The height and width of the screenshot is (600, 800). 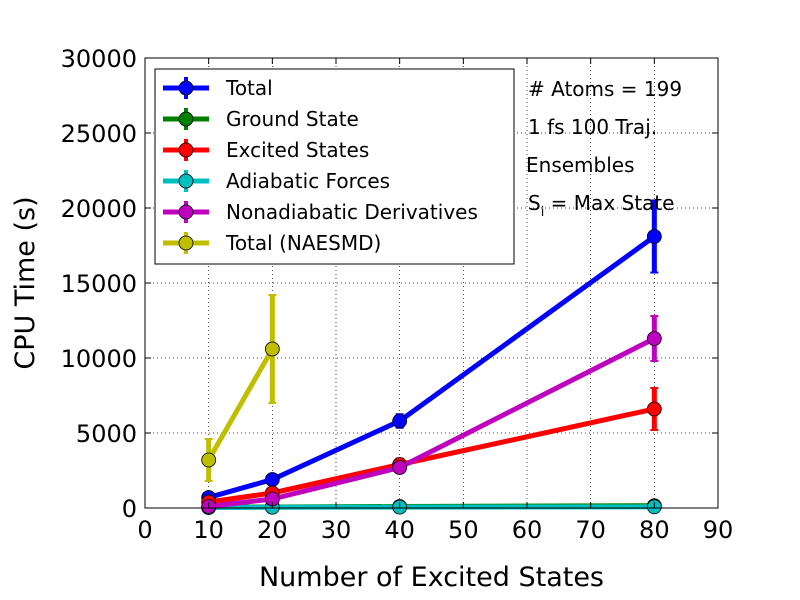 I want to click on annotation-state-subscript: i, so click(x=543, y=212).